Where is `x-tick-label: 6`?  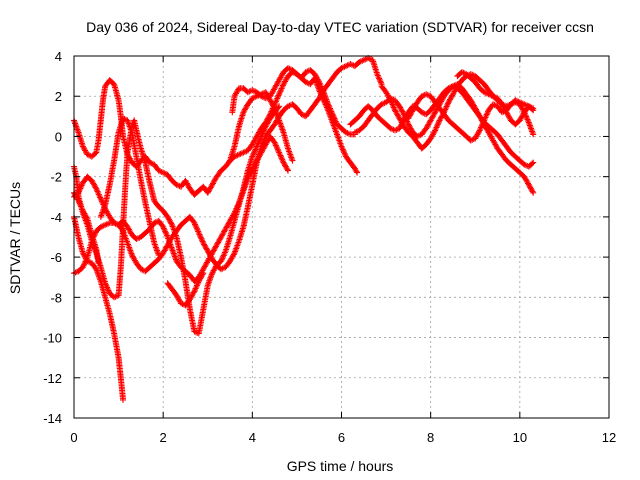 x-tick-label: 6 is located at coordinates (341, 437).